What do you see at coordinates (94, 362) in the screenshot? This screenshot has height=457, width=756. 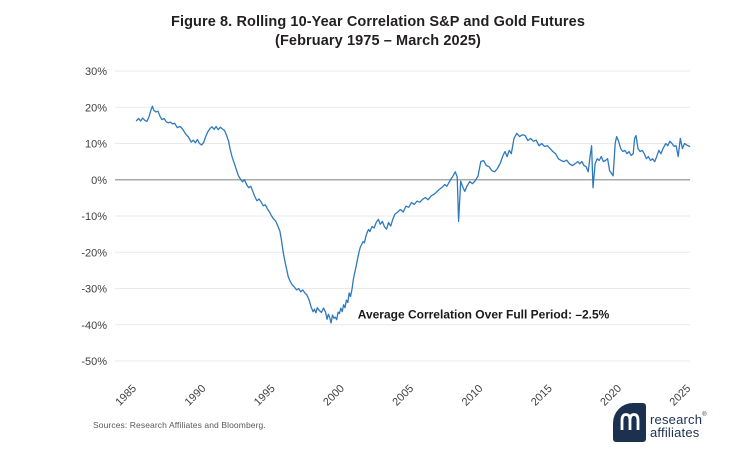 I see `y-tick-label: -50%` at bounding box center [94, 362].